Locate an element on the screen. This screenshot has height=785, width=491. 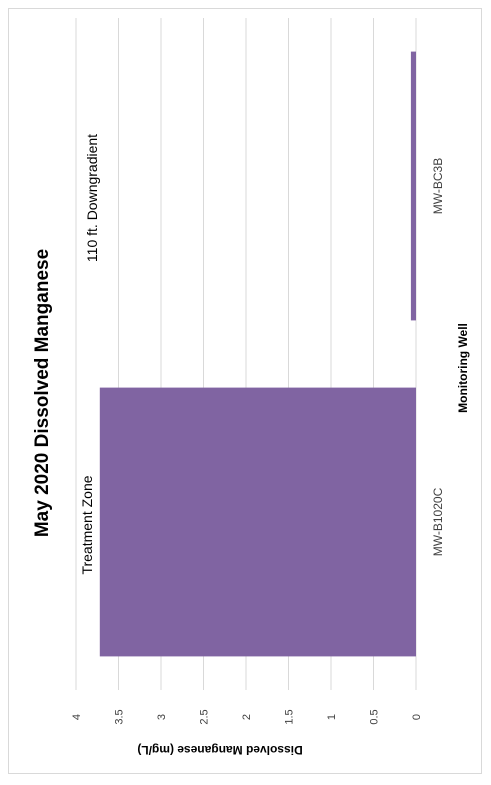
y-tick-labels: 0 0.5 1 1.5 2 2.5 3 3.5 4 is located at coordinates (247, 716).